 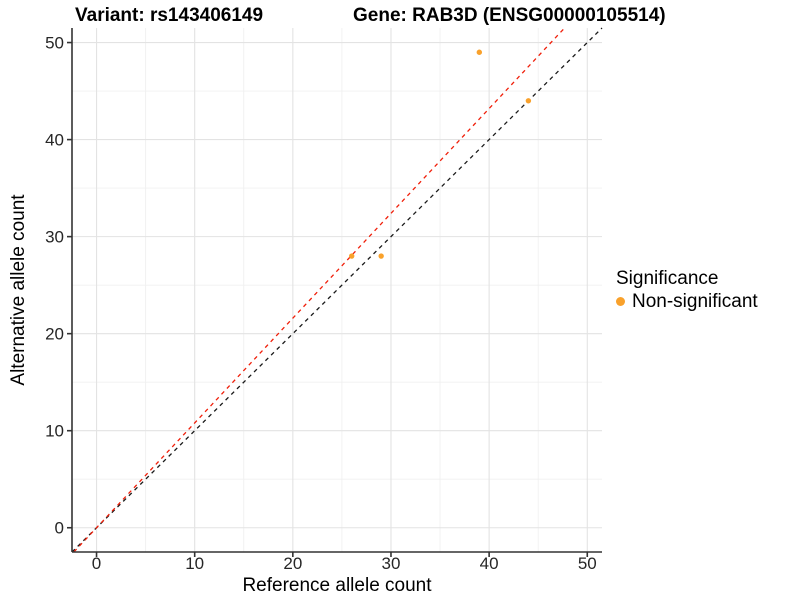 What do you see at coordinates (489, 563) in the screenshot?
I see `x-tick-label: 40` at bounding box center [489, 563].